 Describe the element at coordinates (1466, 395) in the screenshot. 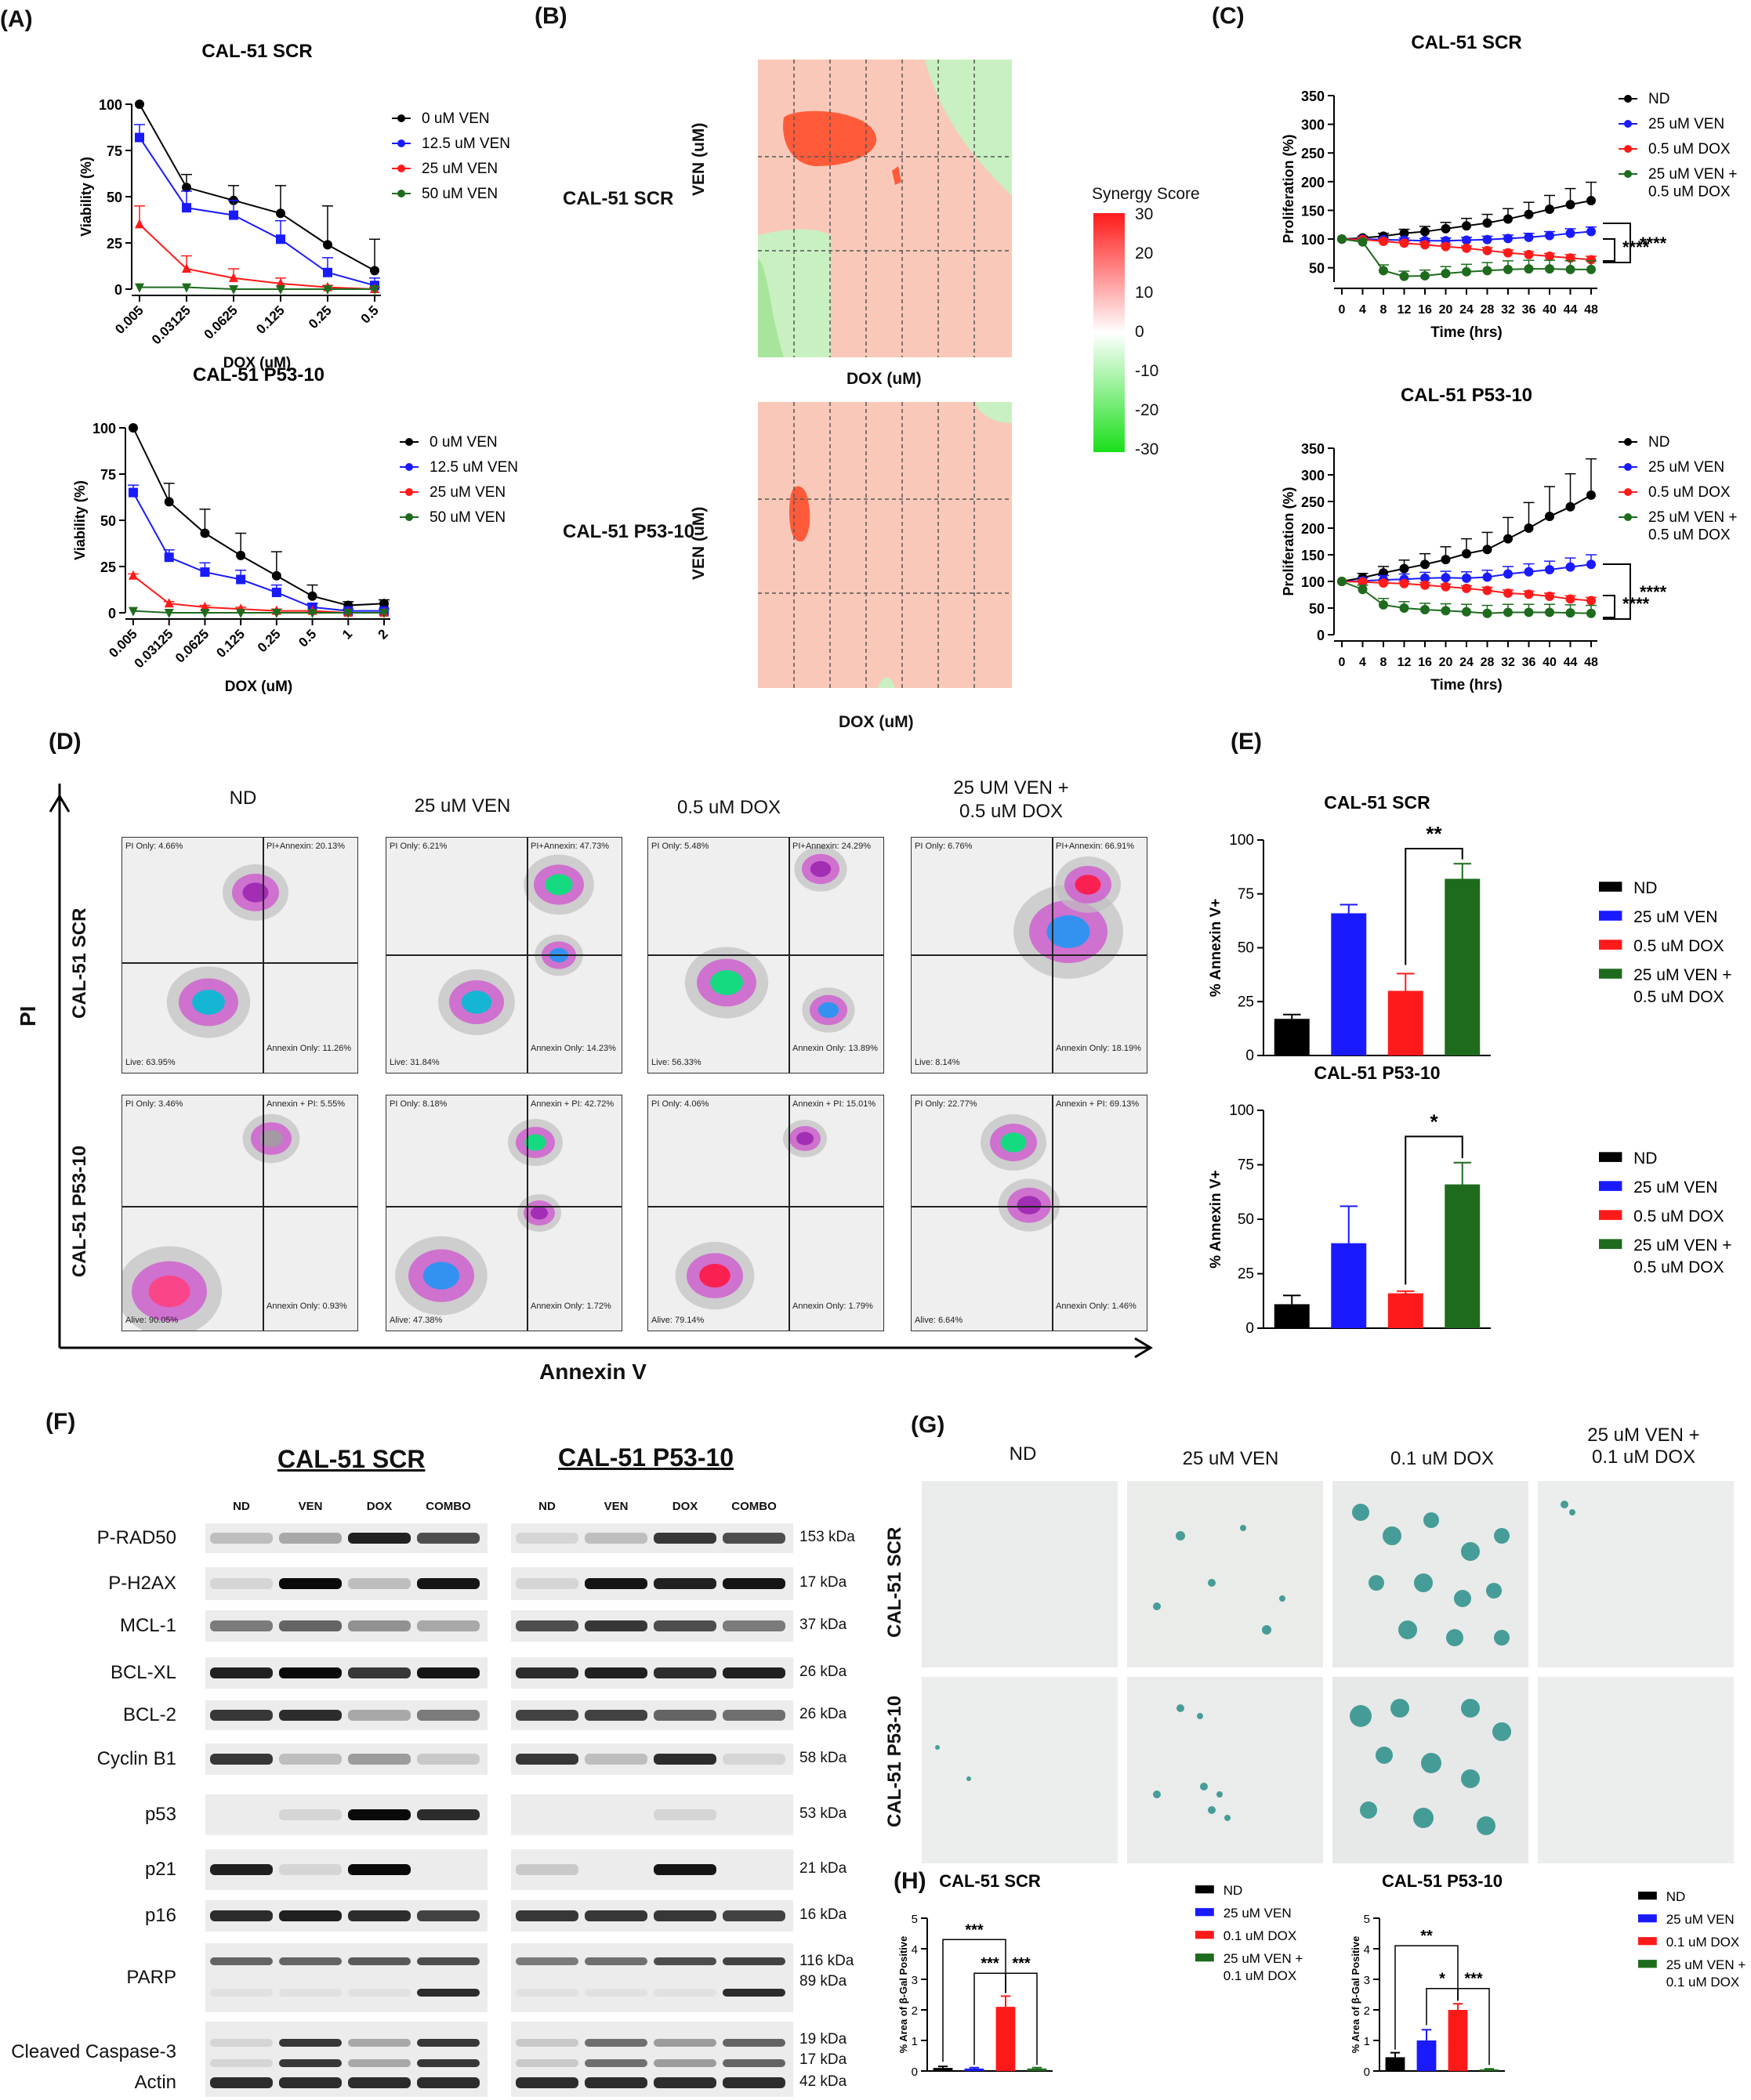

I see `chart-title: CAL-51 P53-10` at that location.